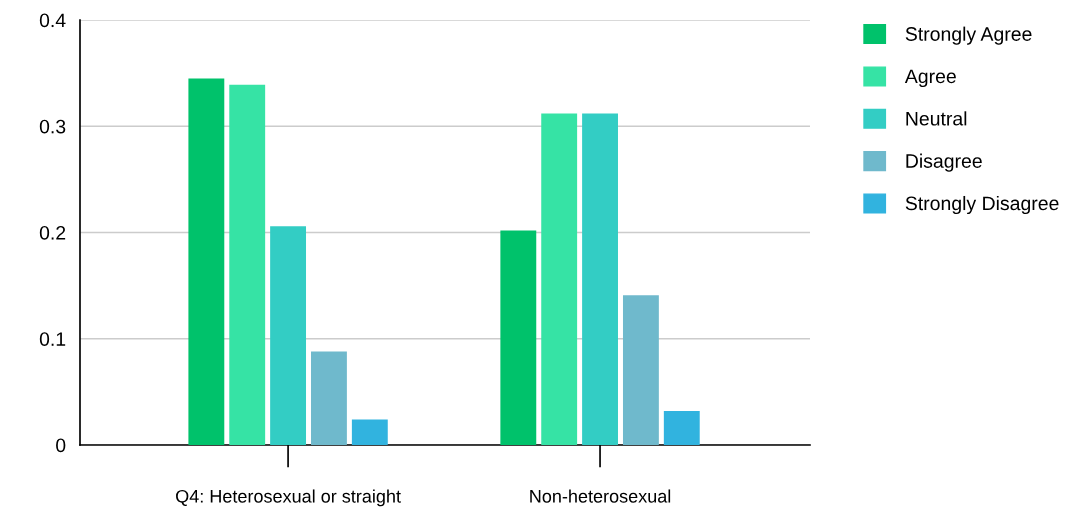 The image size is (1088, 514). What do you see at coordinates (968, 35) in the screenshot?
I see `legend-label: Strongly Agree` at bounding box center [968, 35].